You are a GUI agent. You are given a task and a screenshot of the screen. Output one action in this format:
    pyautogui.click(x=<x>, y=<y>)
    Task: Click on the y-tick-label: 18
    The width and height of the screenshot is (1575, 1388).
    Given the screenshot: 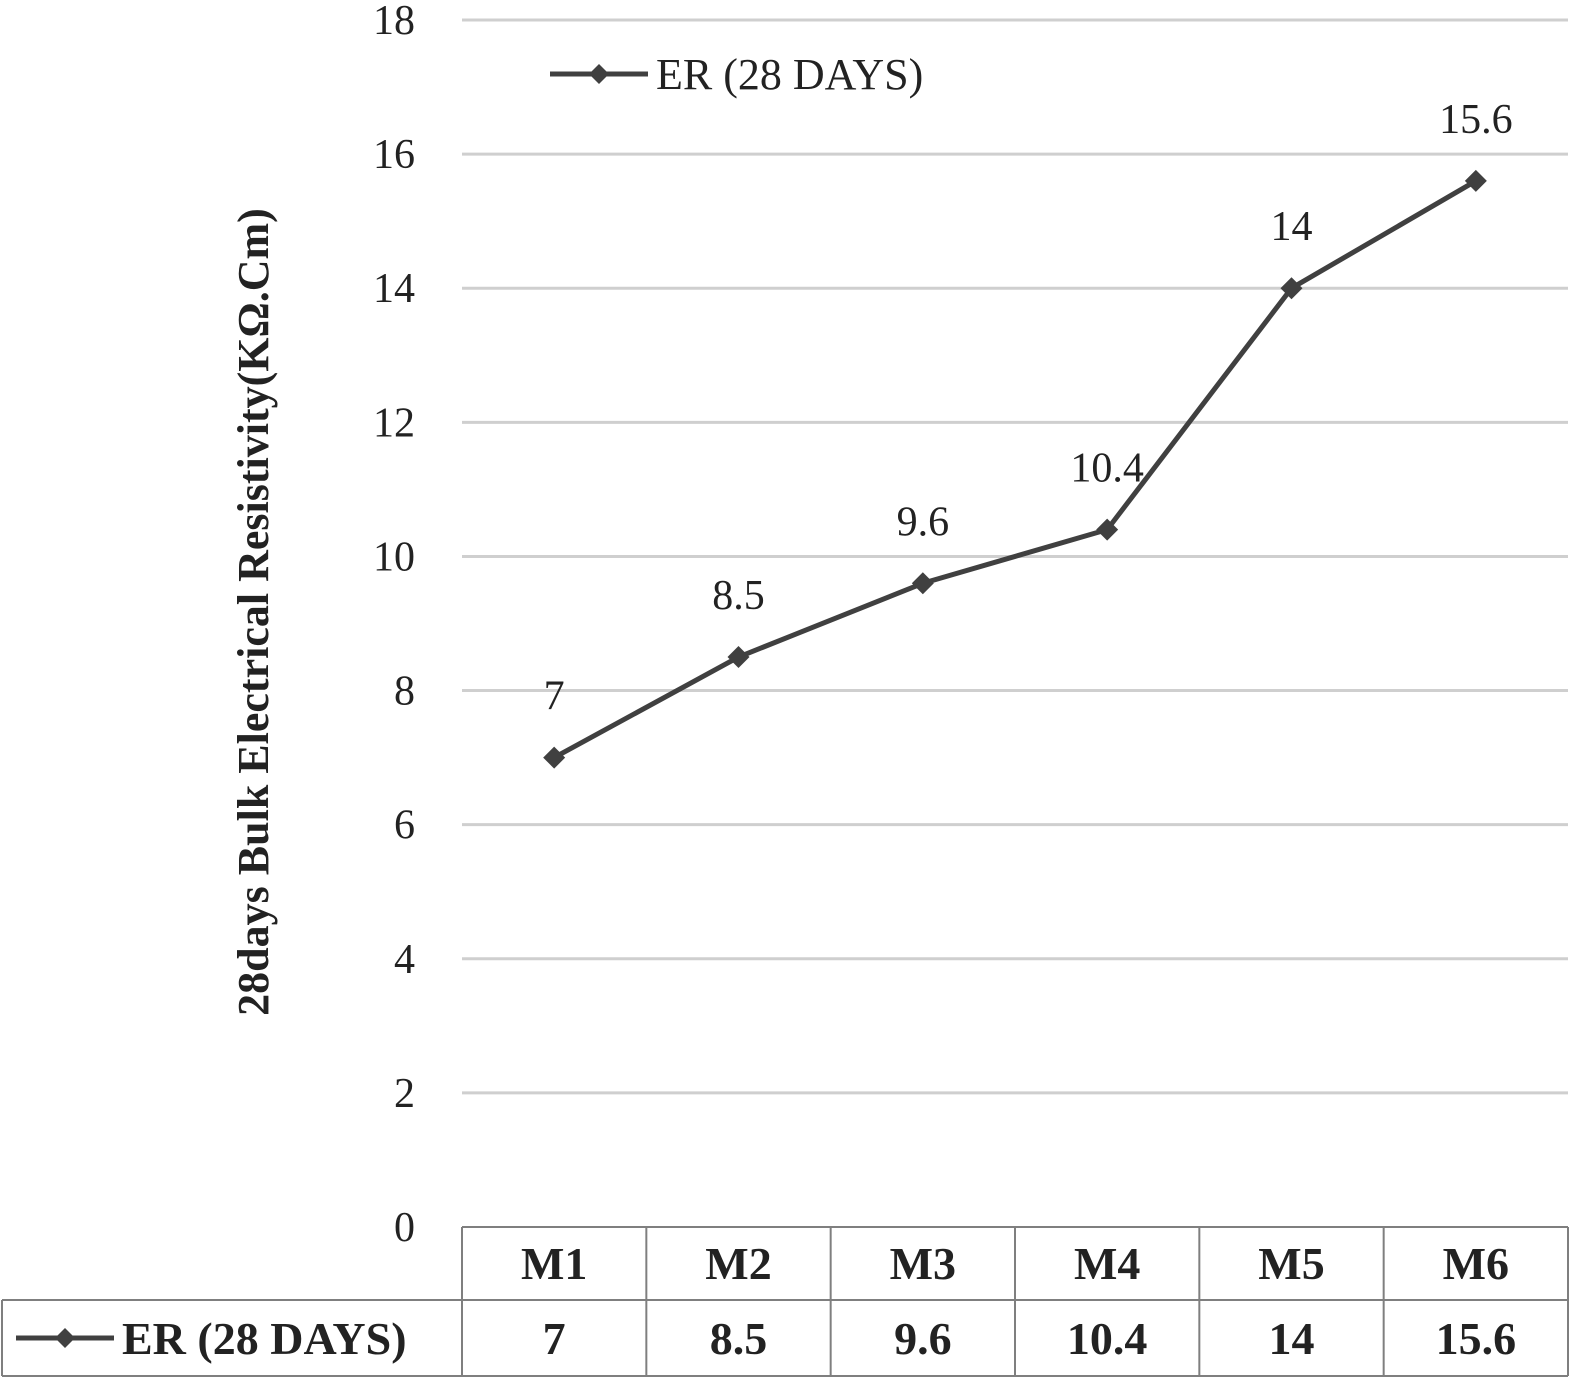 What is the action you would take?
    pyautogui.click(x=394, y=22)
    